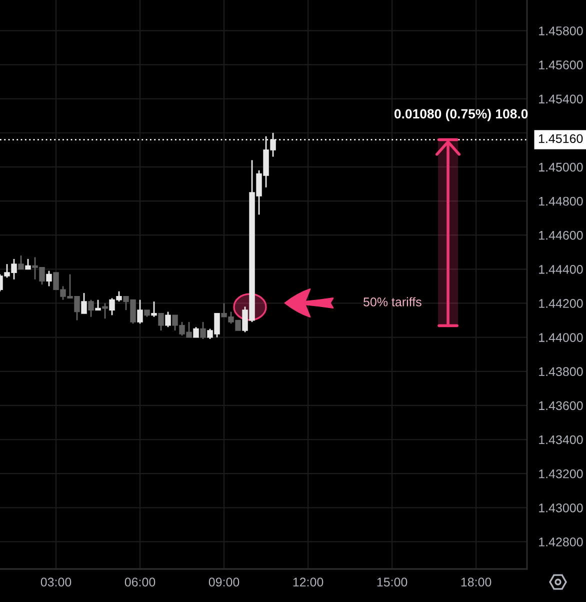 Image resolution: width=586 pixels, height=602 pixels. What do you see at coordinates (561, 507) in the screenshot?
I see `y-tick-label: 1.43000` at bounding box center [561, 507].